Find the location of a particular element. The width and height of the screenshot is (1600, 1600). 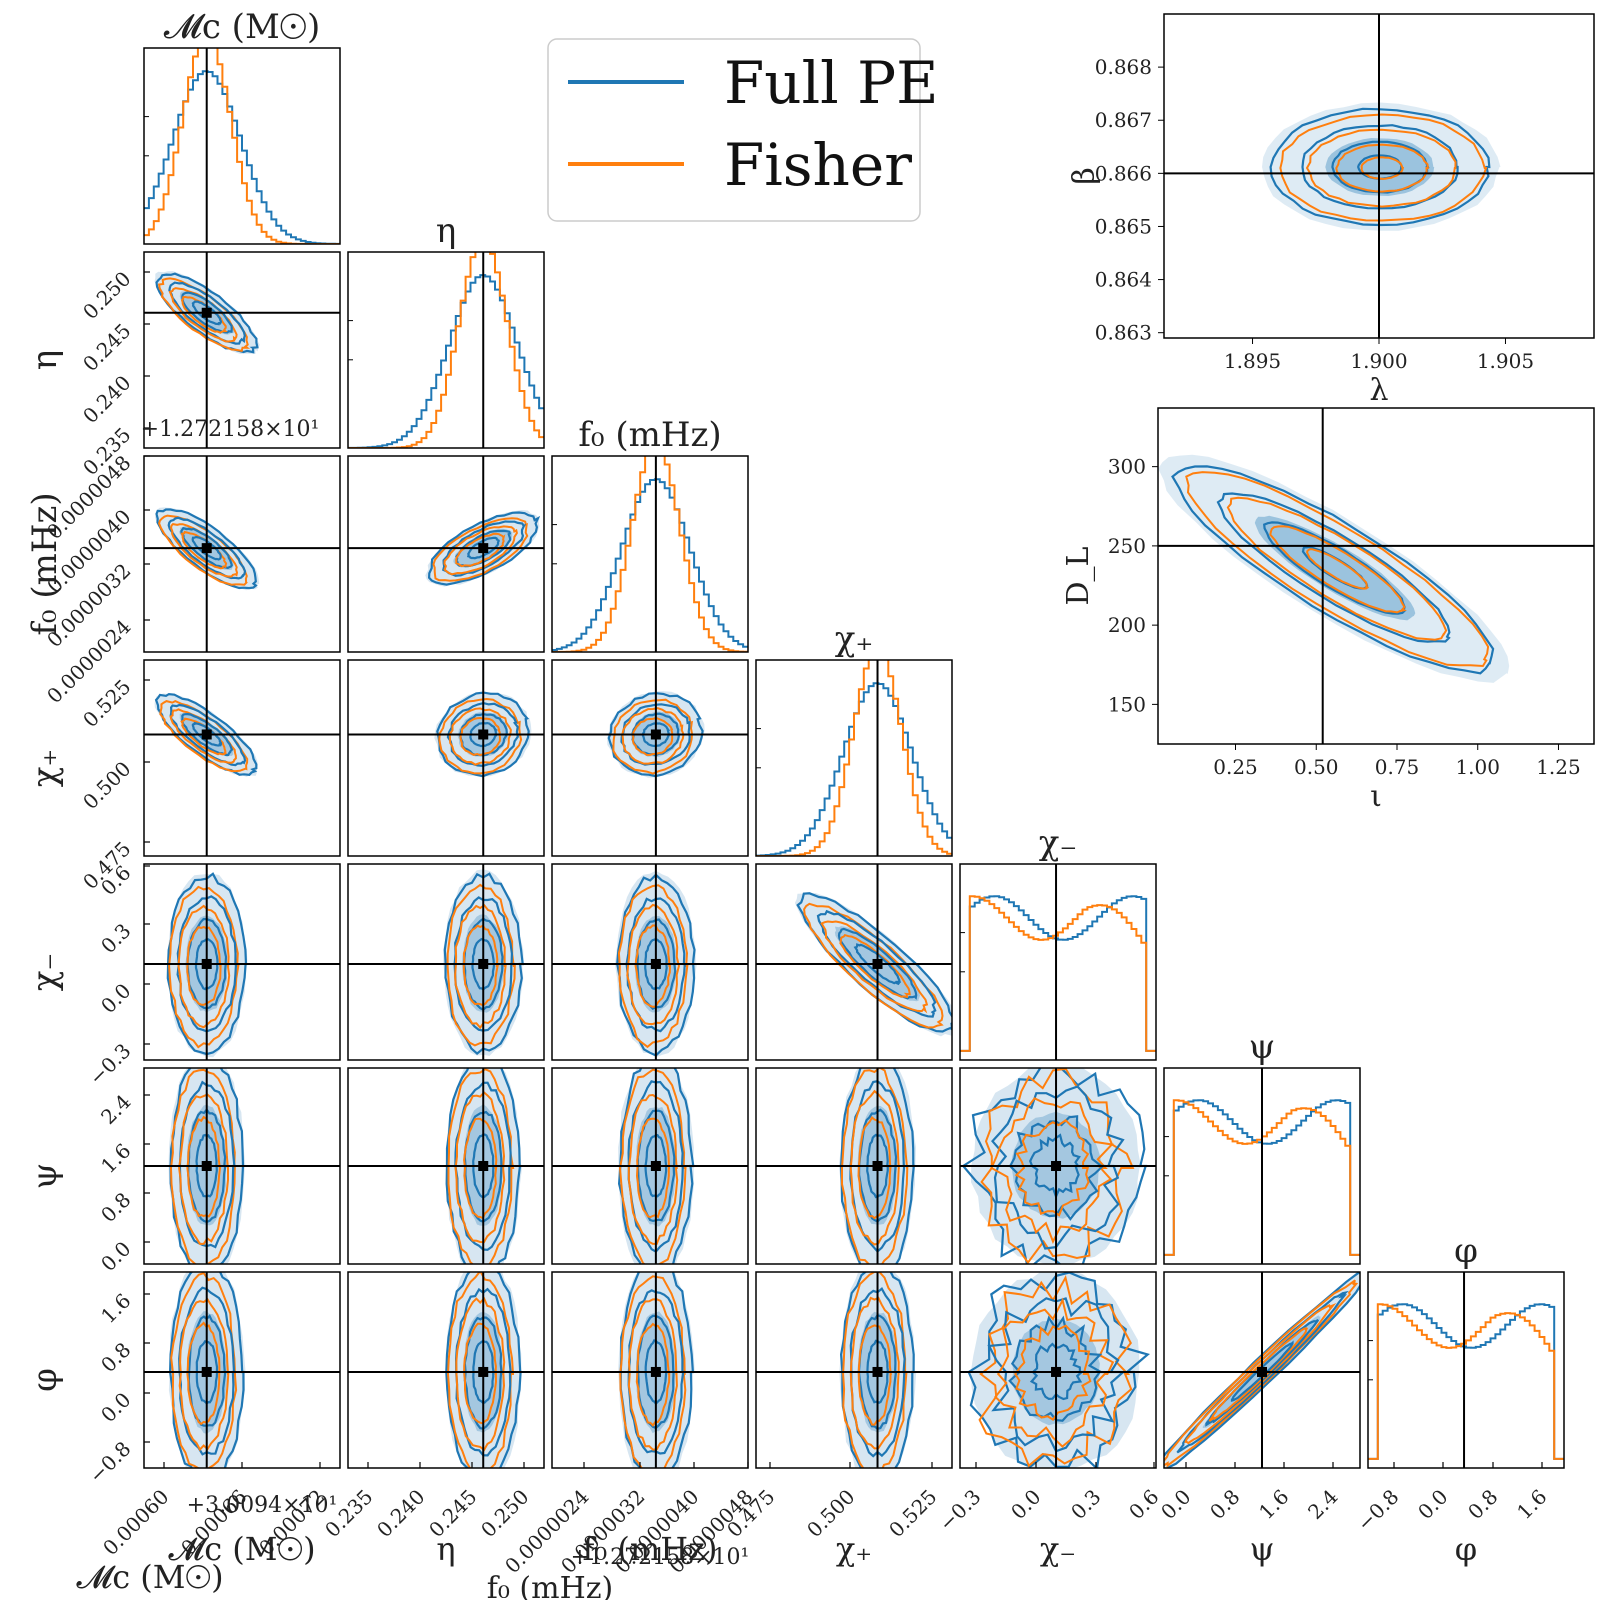

xtick: 1.25 is located at coordinates (1558, 767).